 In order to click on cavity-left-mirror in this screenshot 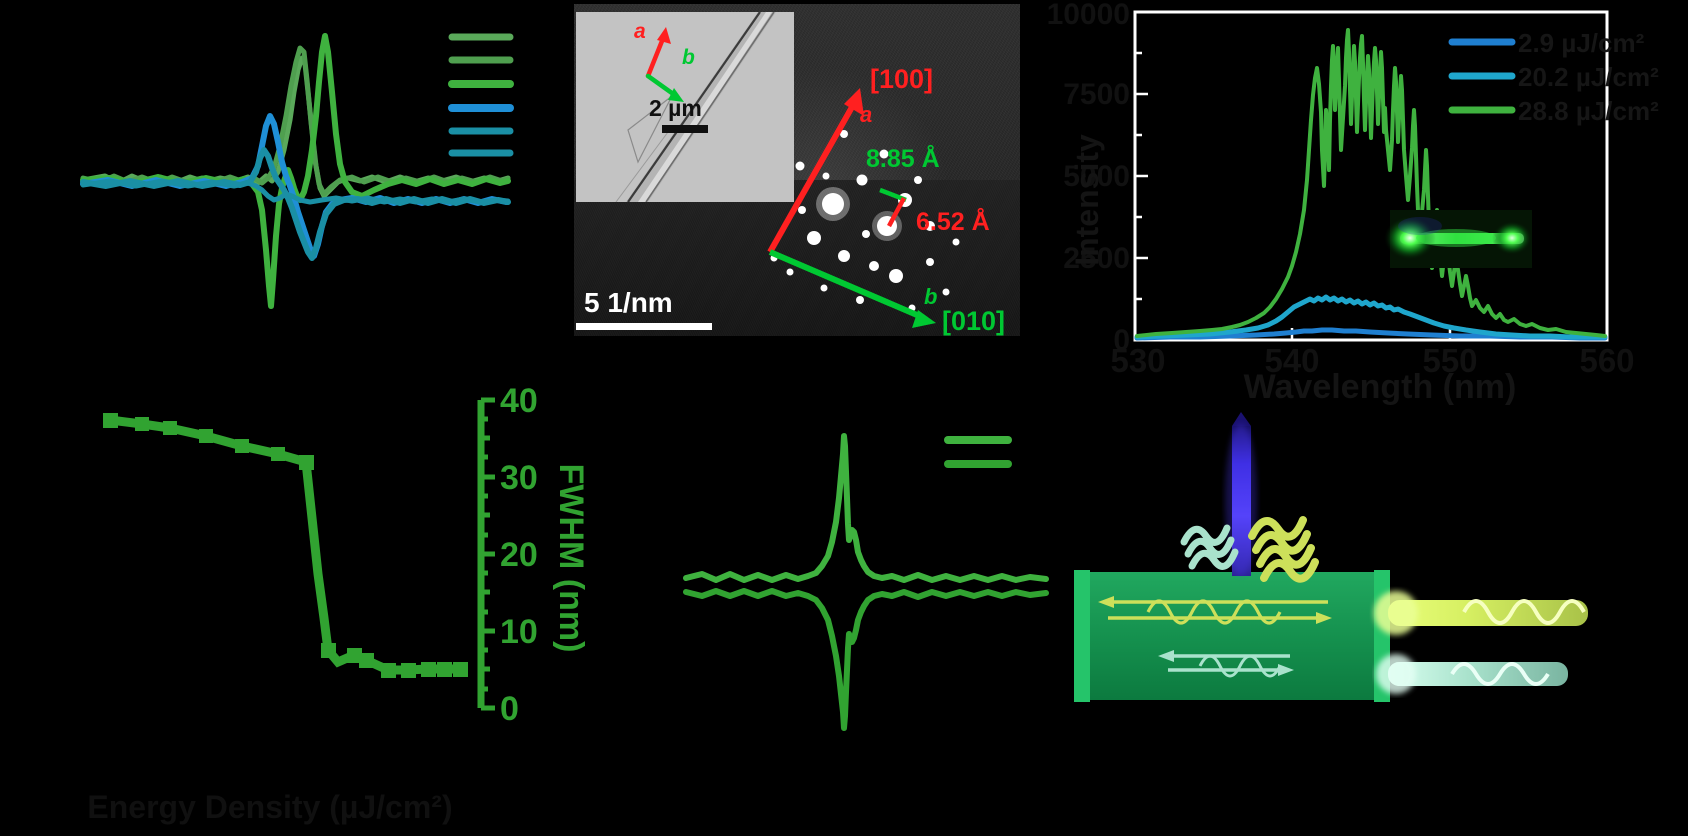, I will do `click(1082, 636)`.